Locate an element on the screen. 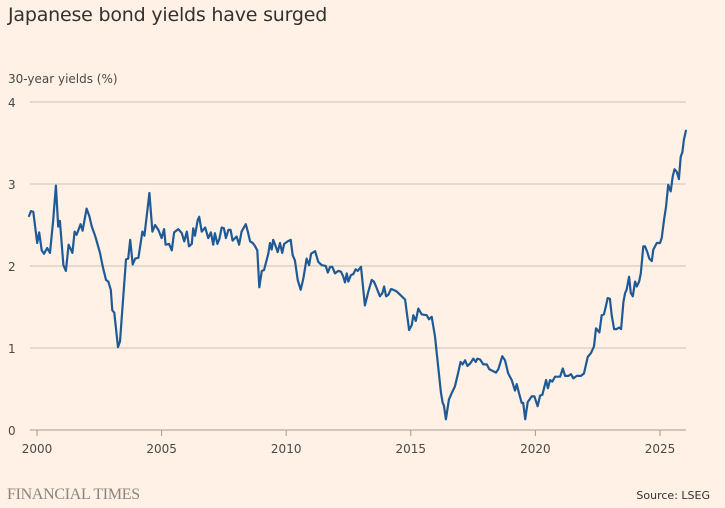  x-tick-label: 2020 is located at coordinates (535, 449).